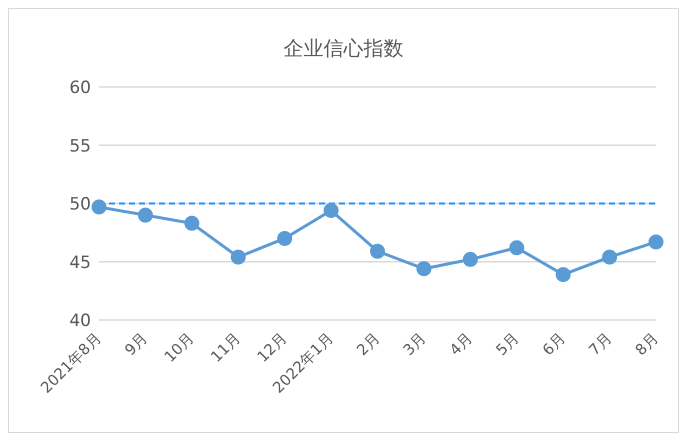 The image size is (687, 441). Describe the element at coordinates (80, 204) in the screenshot. I see `y-tick-label: 50` at that location.